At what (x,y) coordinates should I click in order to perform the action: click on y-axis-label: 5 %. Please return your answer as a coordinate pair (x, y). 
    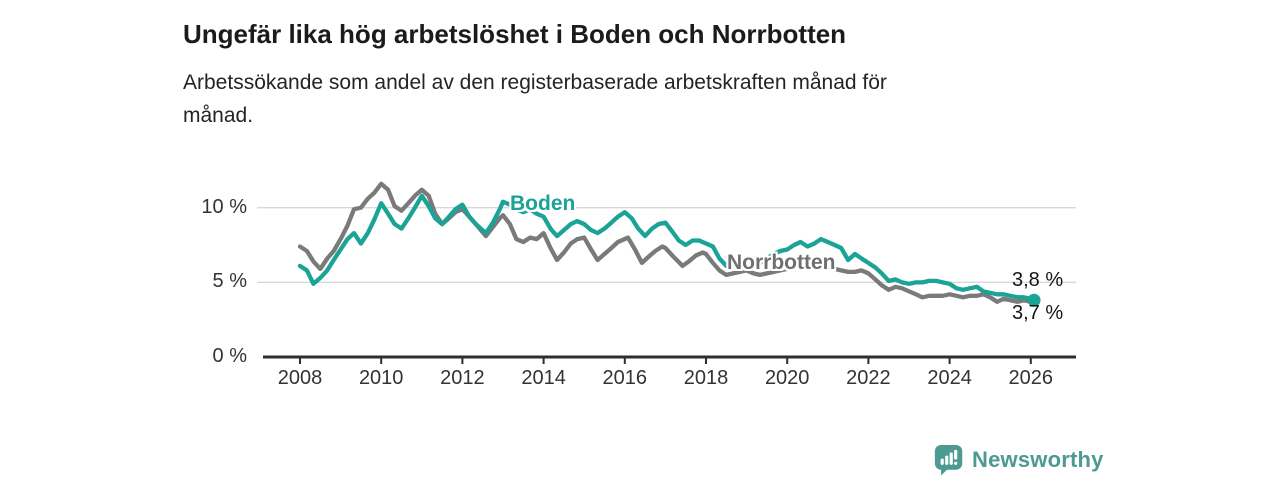
    Looking at the image, I should click on (229, 281).